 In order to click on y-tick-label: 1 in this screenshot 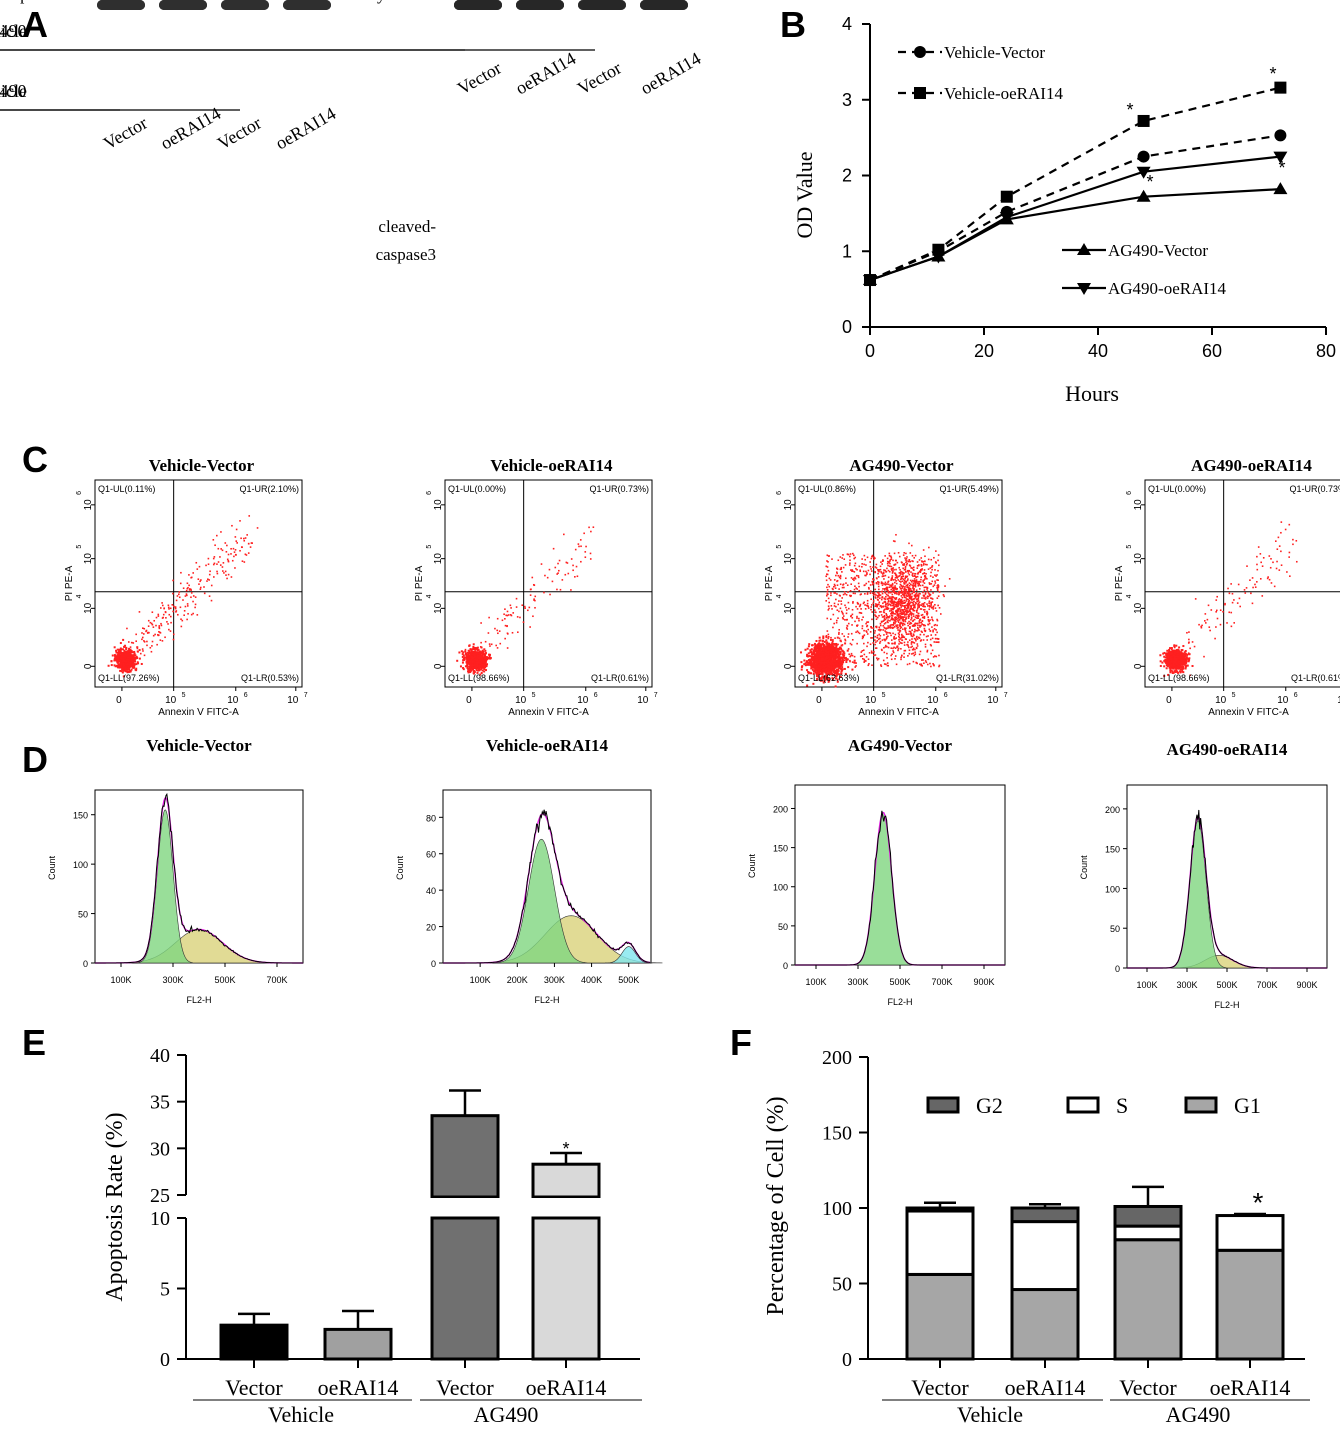, I will do `click(847, 251)`.